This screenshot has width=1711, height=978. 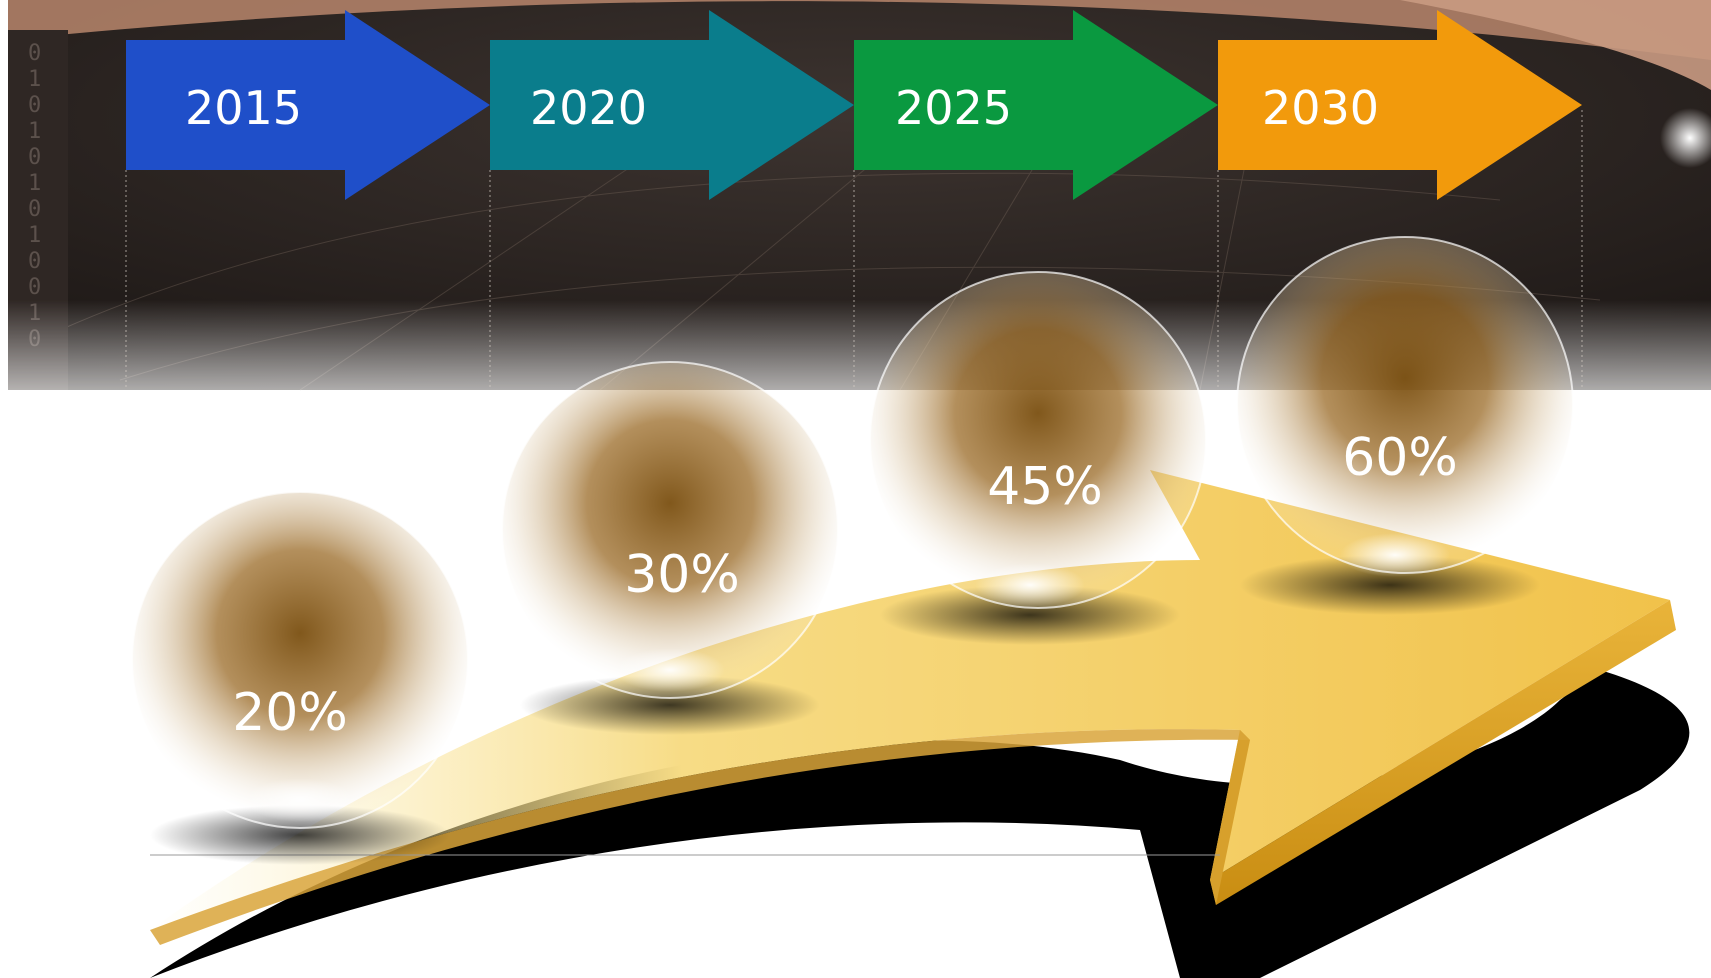 I want to click on sphere-1: 20%, so click(x=300, y=678).